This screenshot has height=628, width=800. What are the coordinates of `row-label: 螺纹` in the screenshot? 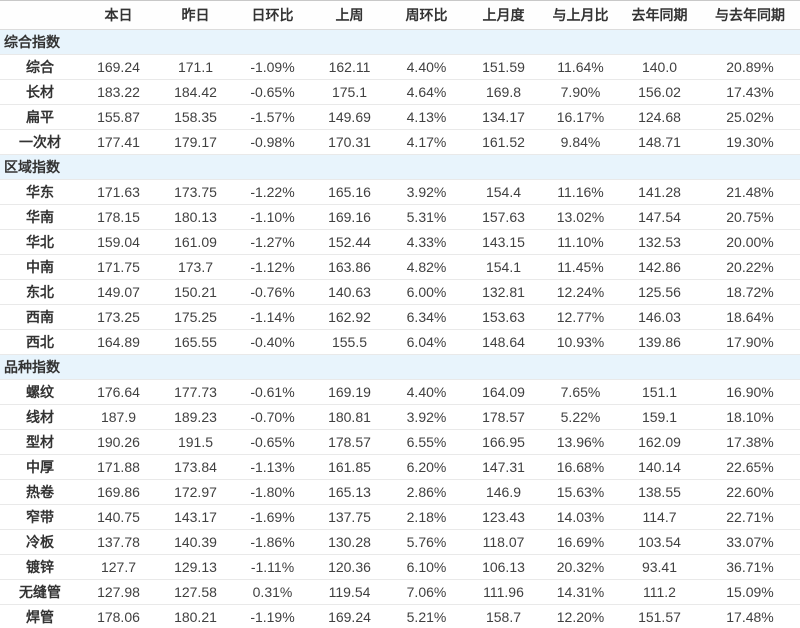 It's located at (40, 392).